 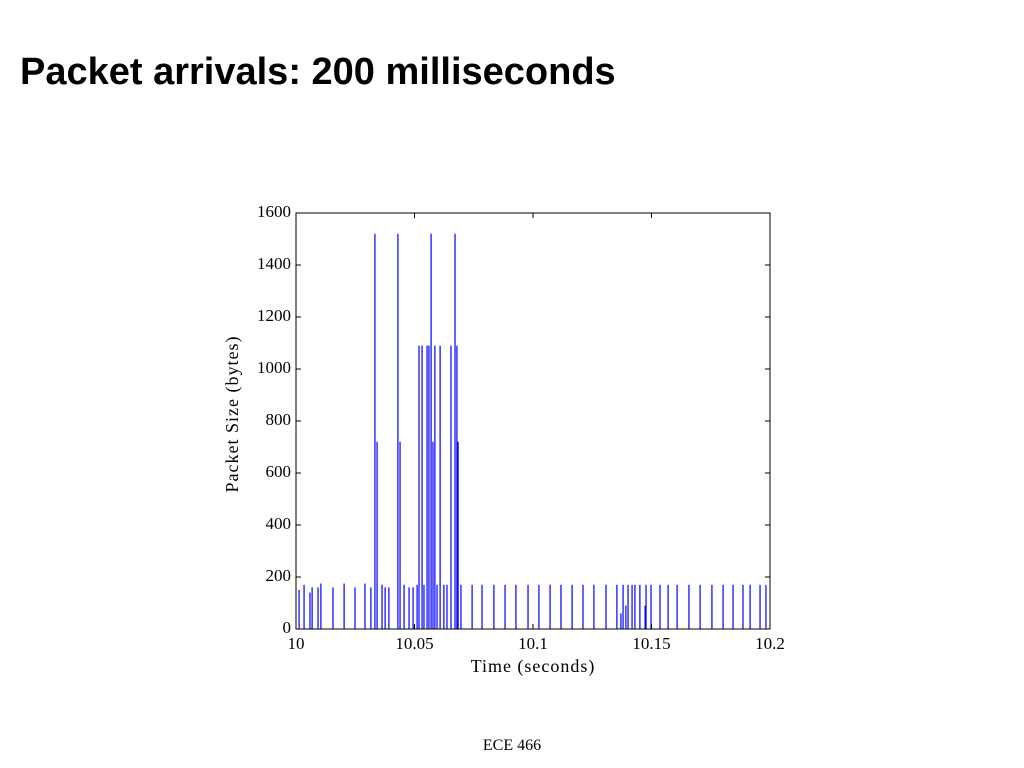 I want to click on x-tick-label: 10.15, so click(x=651, y=643).